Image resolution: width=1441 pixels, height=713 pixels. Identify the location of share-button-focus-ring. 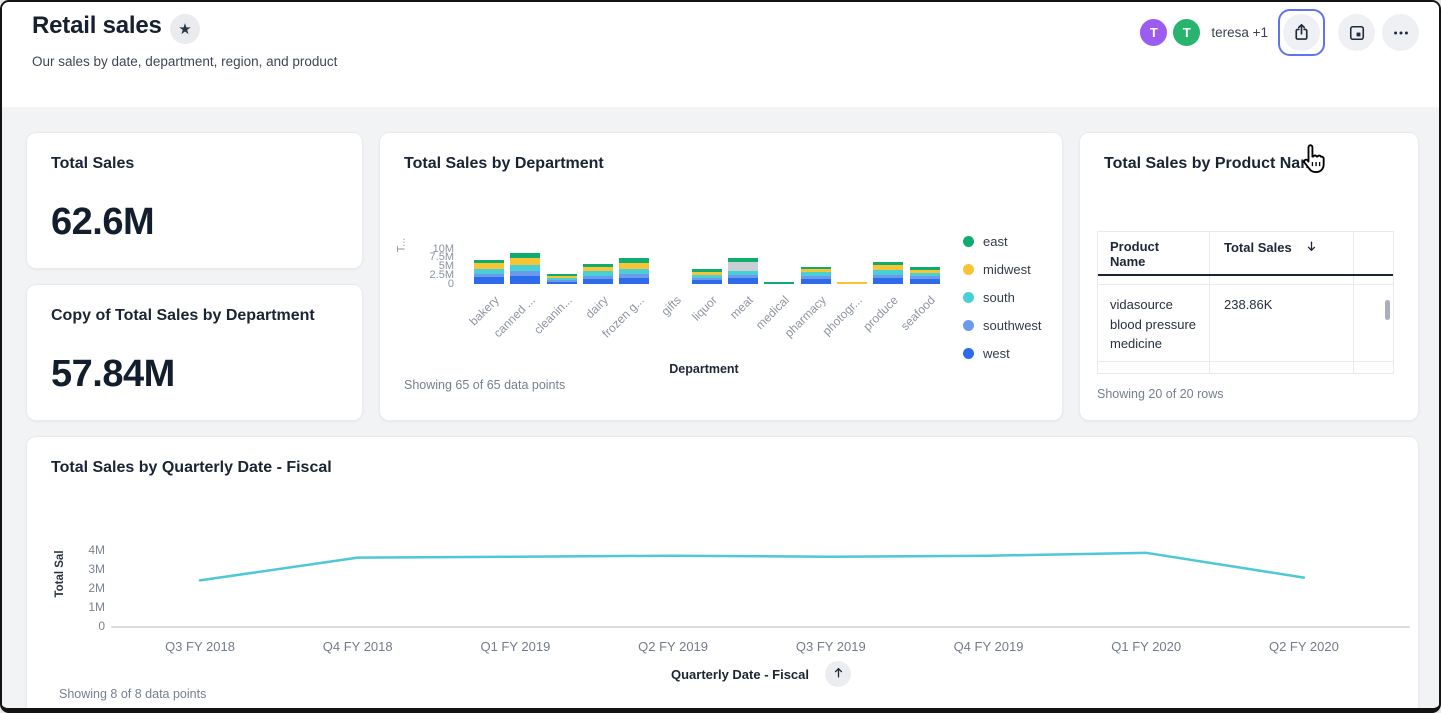
(1301, 32).